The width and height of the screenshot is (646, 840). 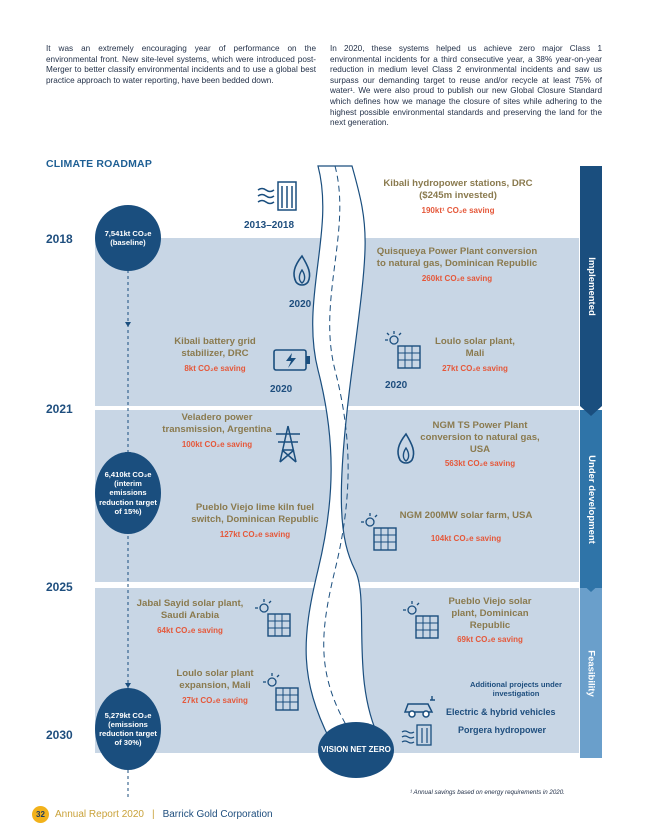 What do you see at coordinates (59, 587) in the screenshot?
I see `year-label: 2025` at bounding box center [59, 587].